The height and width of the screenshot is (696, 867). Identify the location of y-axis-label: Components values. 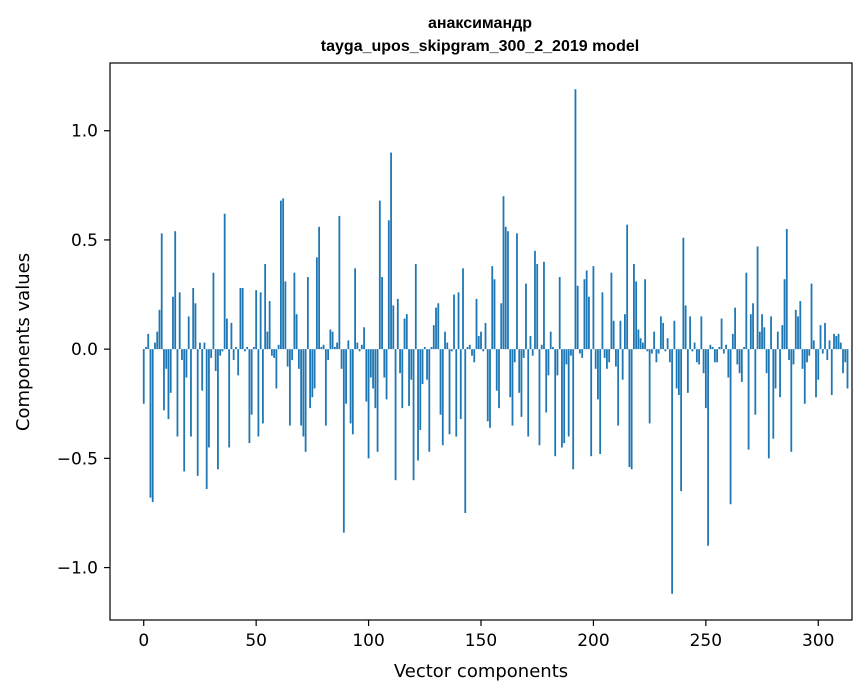
(23, 342).